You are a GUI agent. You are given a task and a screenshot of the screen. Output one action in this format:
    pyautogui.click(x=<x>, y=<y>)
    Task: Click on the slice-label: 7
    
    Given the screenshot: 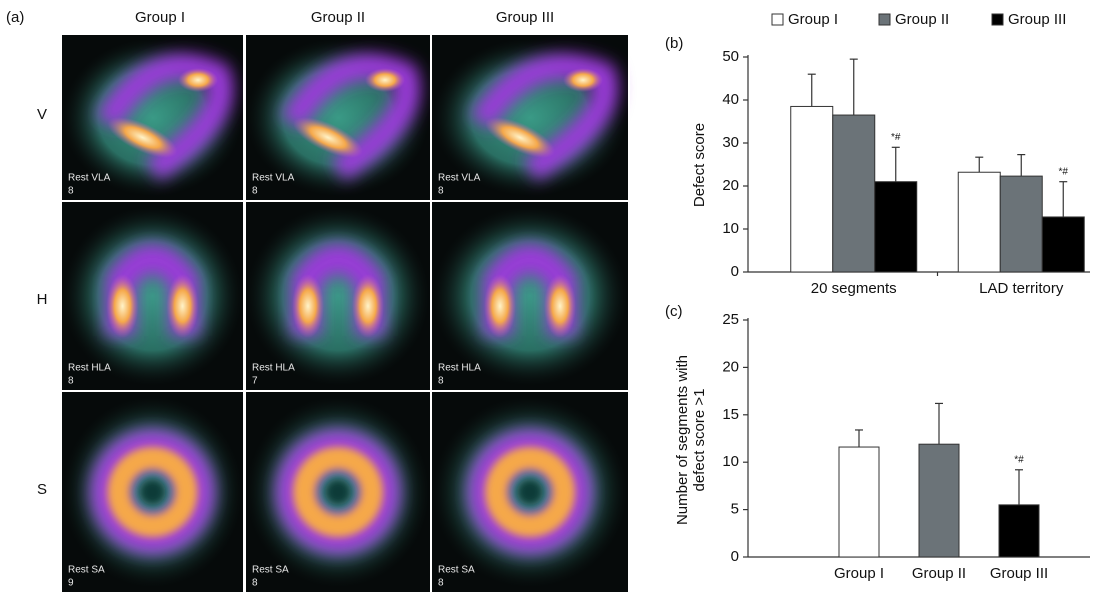 What is the action you would take?
    pyautogui.click(x=255, y=381)
    